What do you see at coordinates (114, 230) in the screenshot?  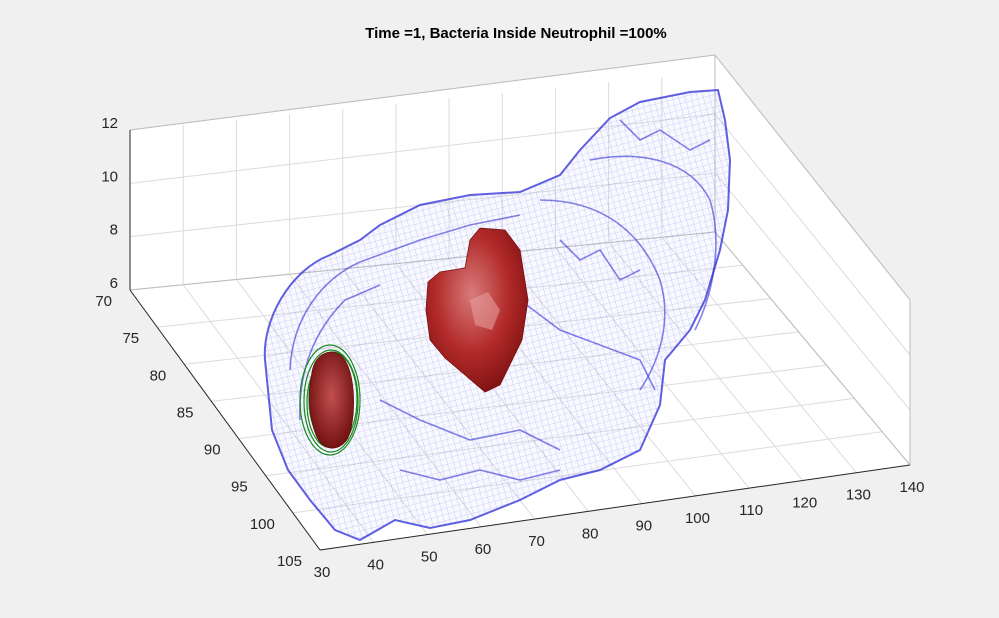 I see `z-tick-label: 8` at bounding box center [114, 230].